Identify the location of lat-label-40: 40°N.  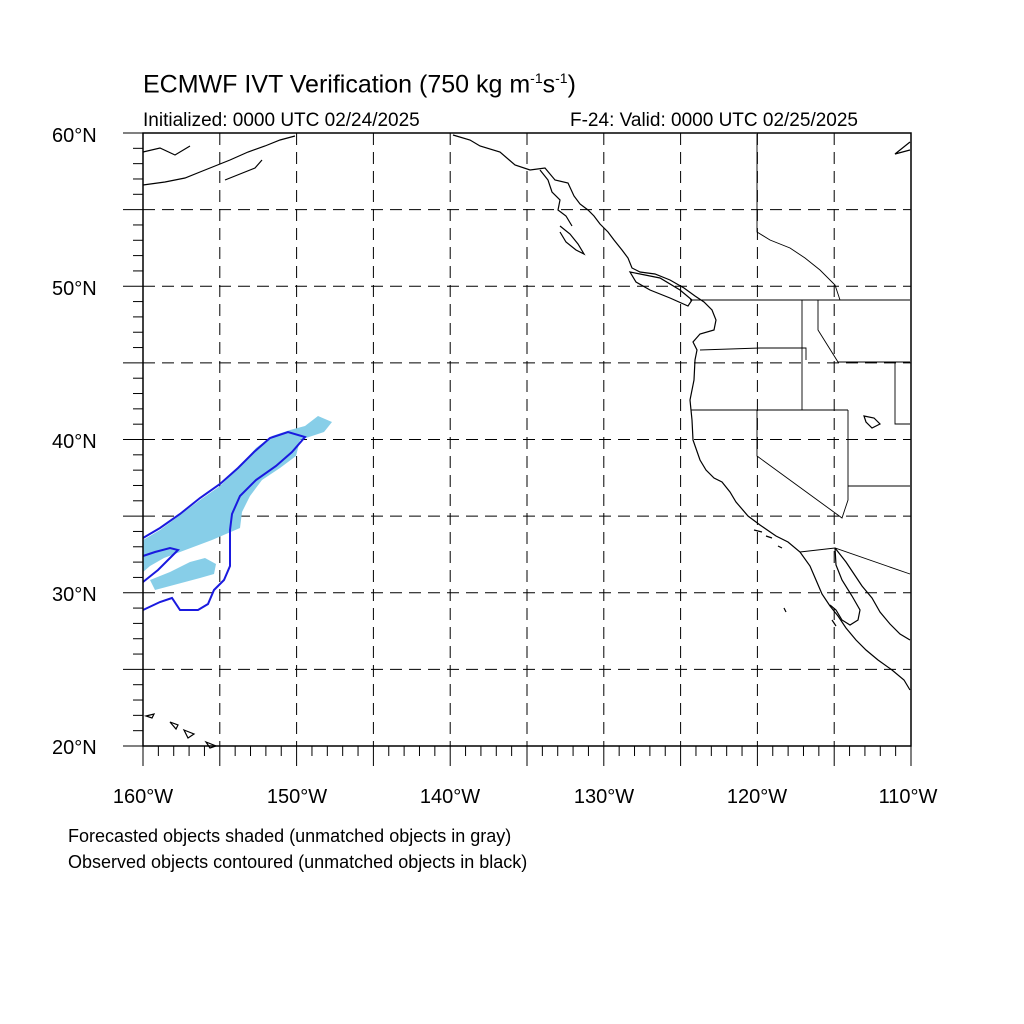
(74, 442).